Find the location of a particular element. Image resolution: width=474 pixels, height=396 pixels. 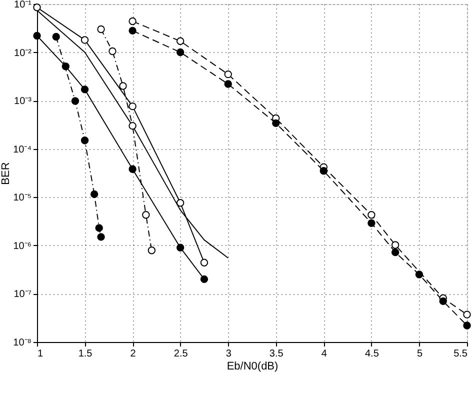

x-tick-label: 4 is located at coordinates (324, 354).